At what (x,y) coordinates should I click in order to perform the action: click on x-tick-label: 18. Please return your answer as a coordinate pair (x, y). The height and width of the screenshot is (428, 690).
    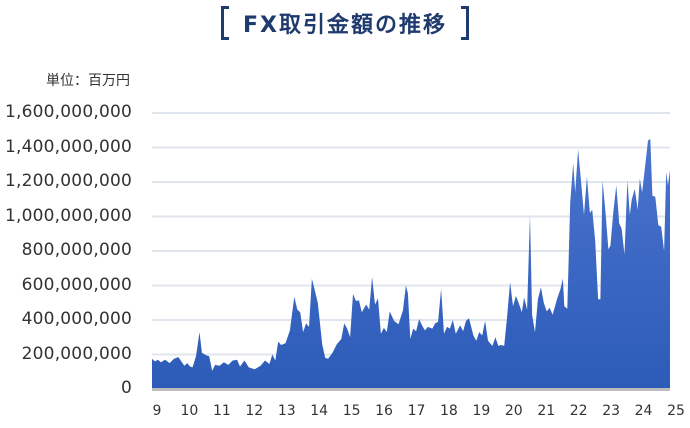
    Looking at the image, I should click on (449, 411).